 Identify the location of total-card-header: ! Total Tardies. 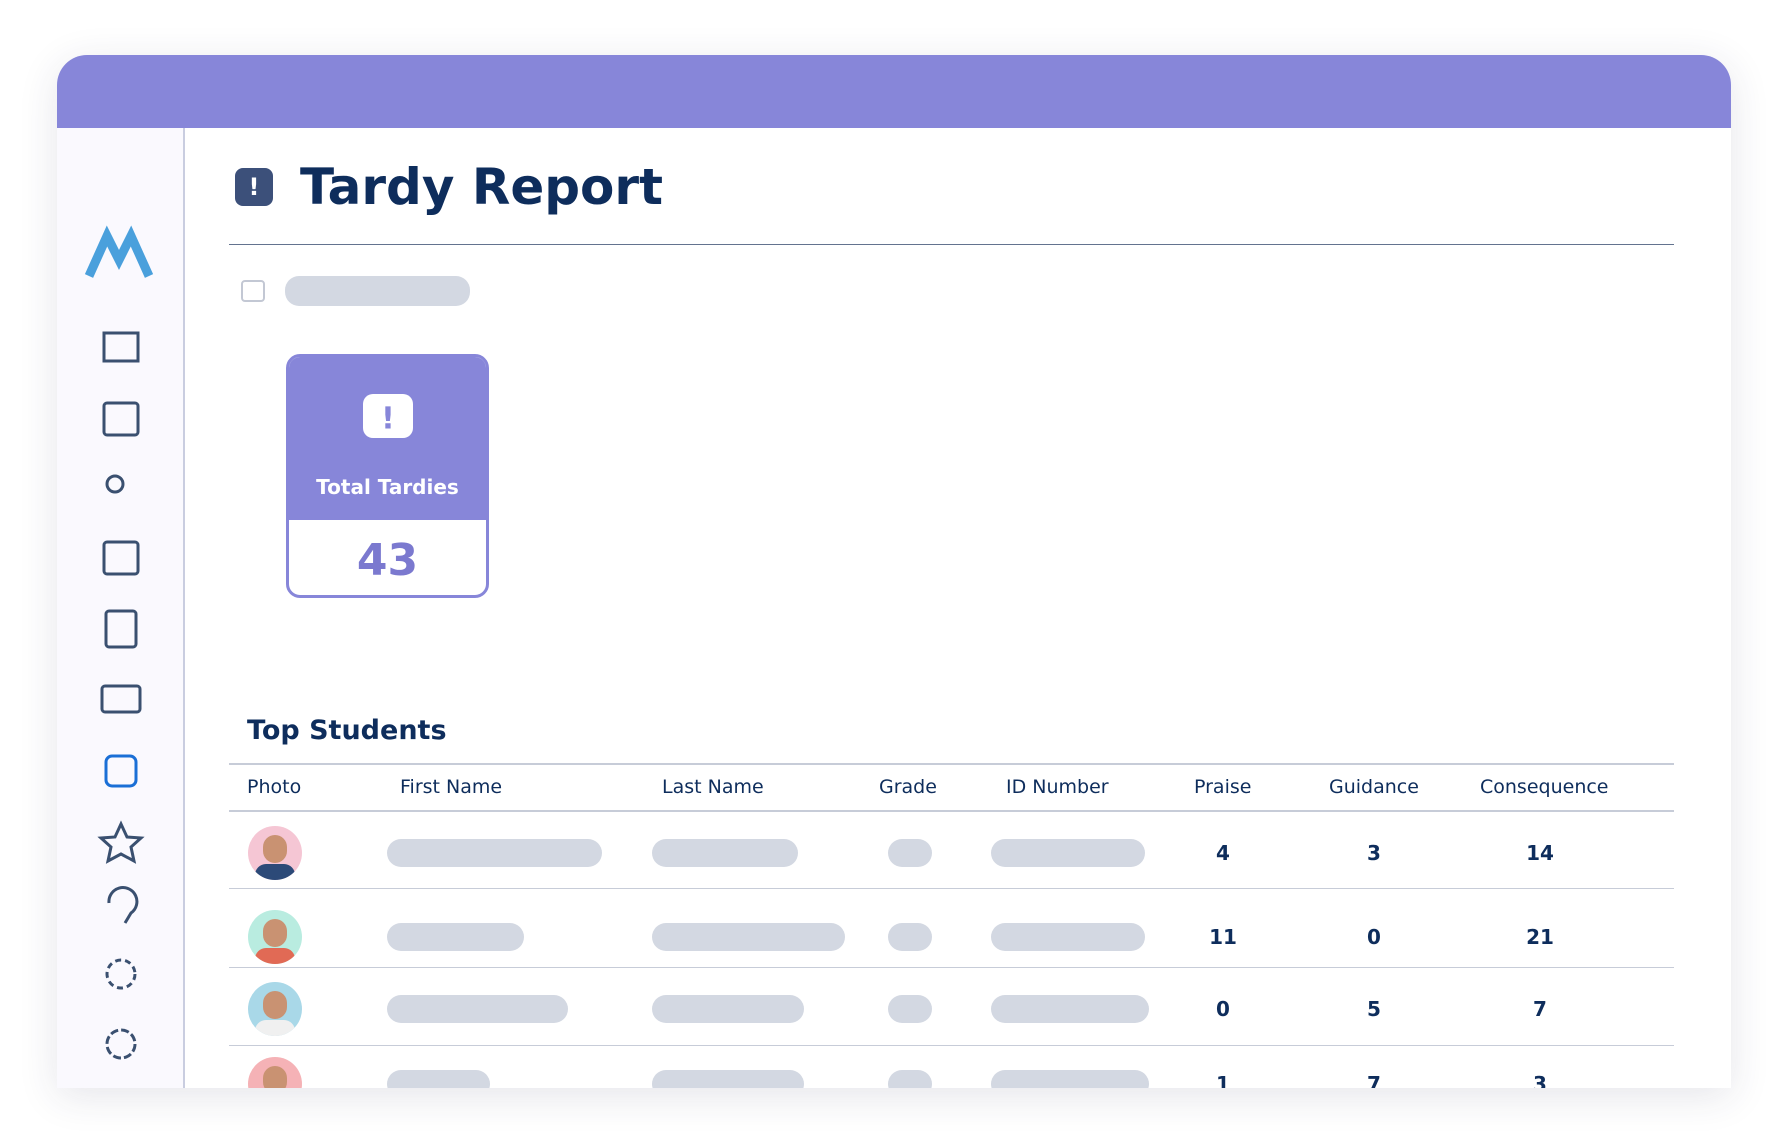
(387, 438).